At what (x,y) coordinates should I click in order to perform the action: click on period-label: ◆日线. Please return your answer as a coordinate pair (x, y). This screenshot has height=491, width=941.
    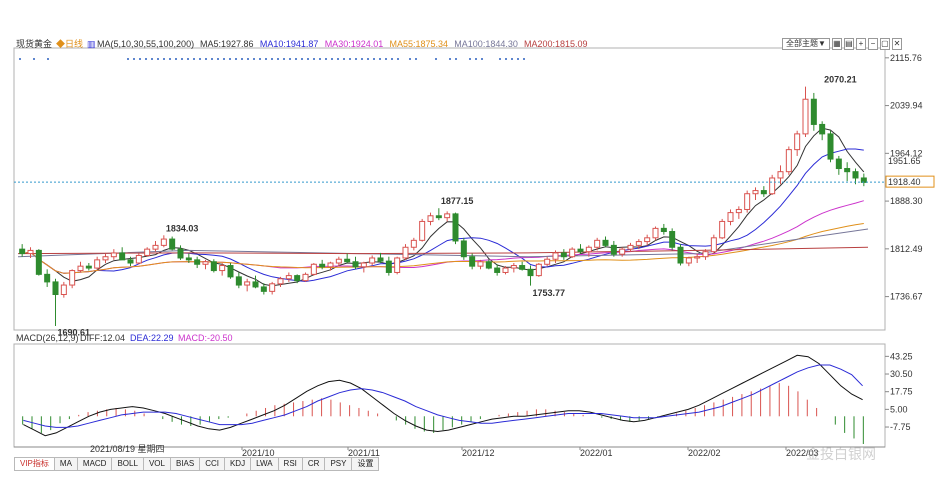
    Looking at the image, I should click on (69, 43).